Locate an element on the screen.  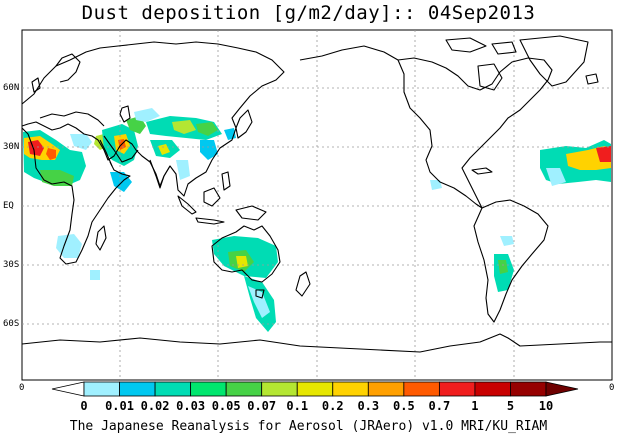
dust-libya is located at coordinates (81, 142).